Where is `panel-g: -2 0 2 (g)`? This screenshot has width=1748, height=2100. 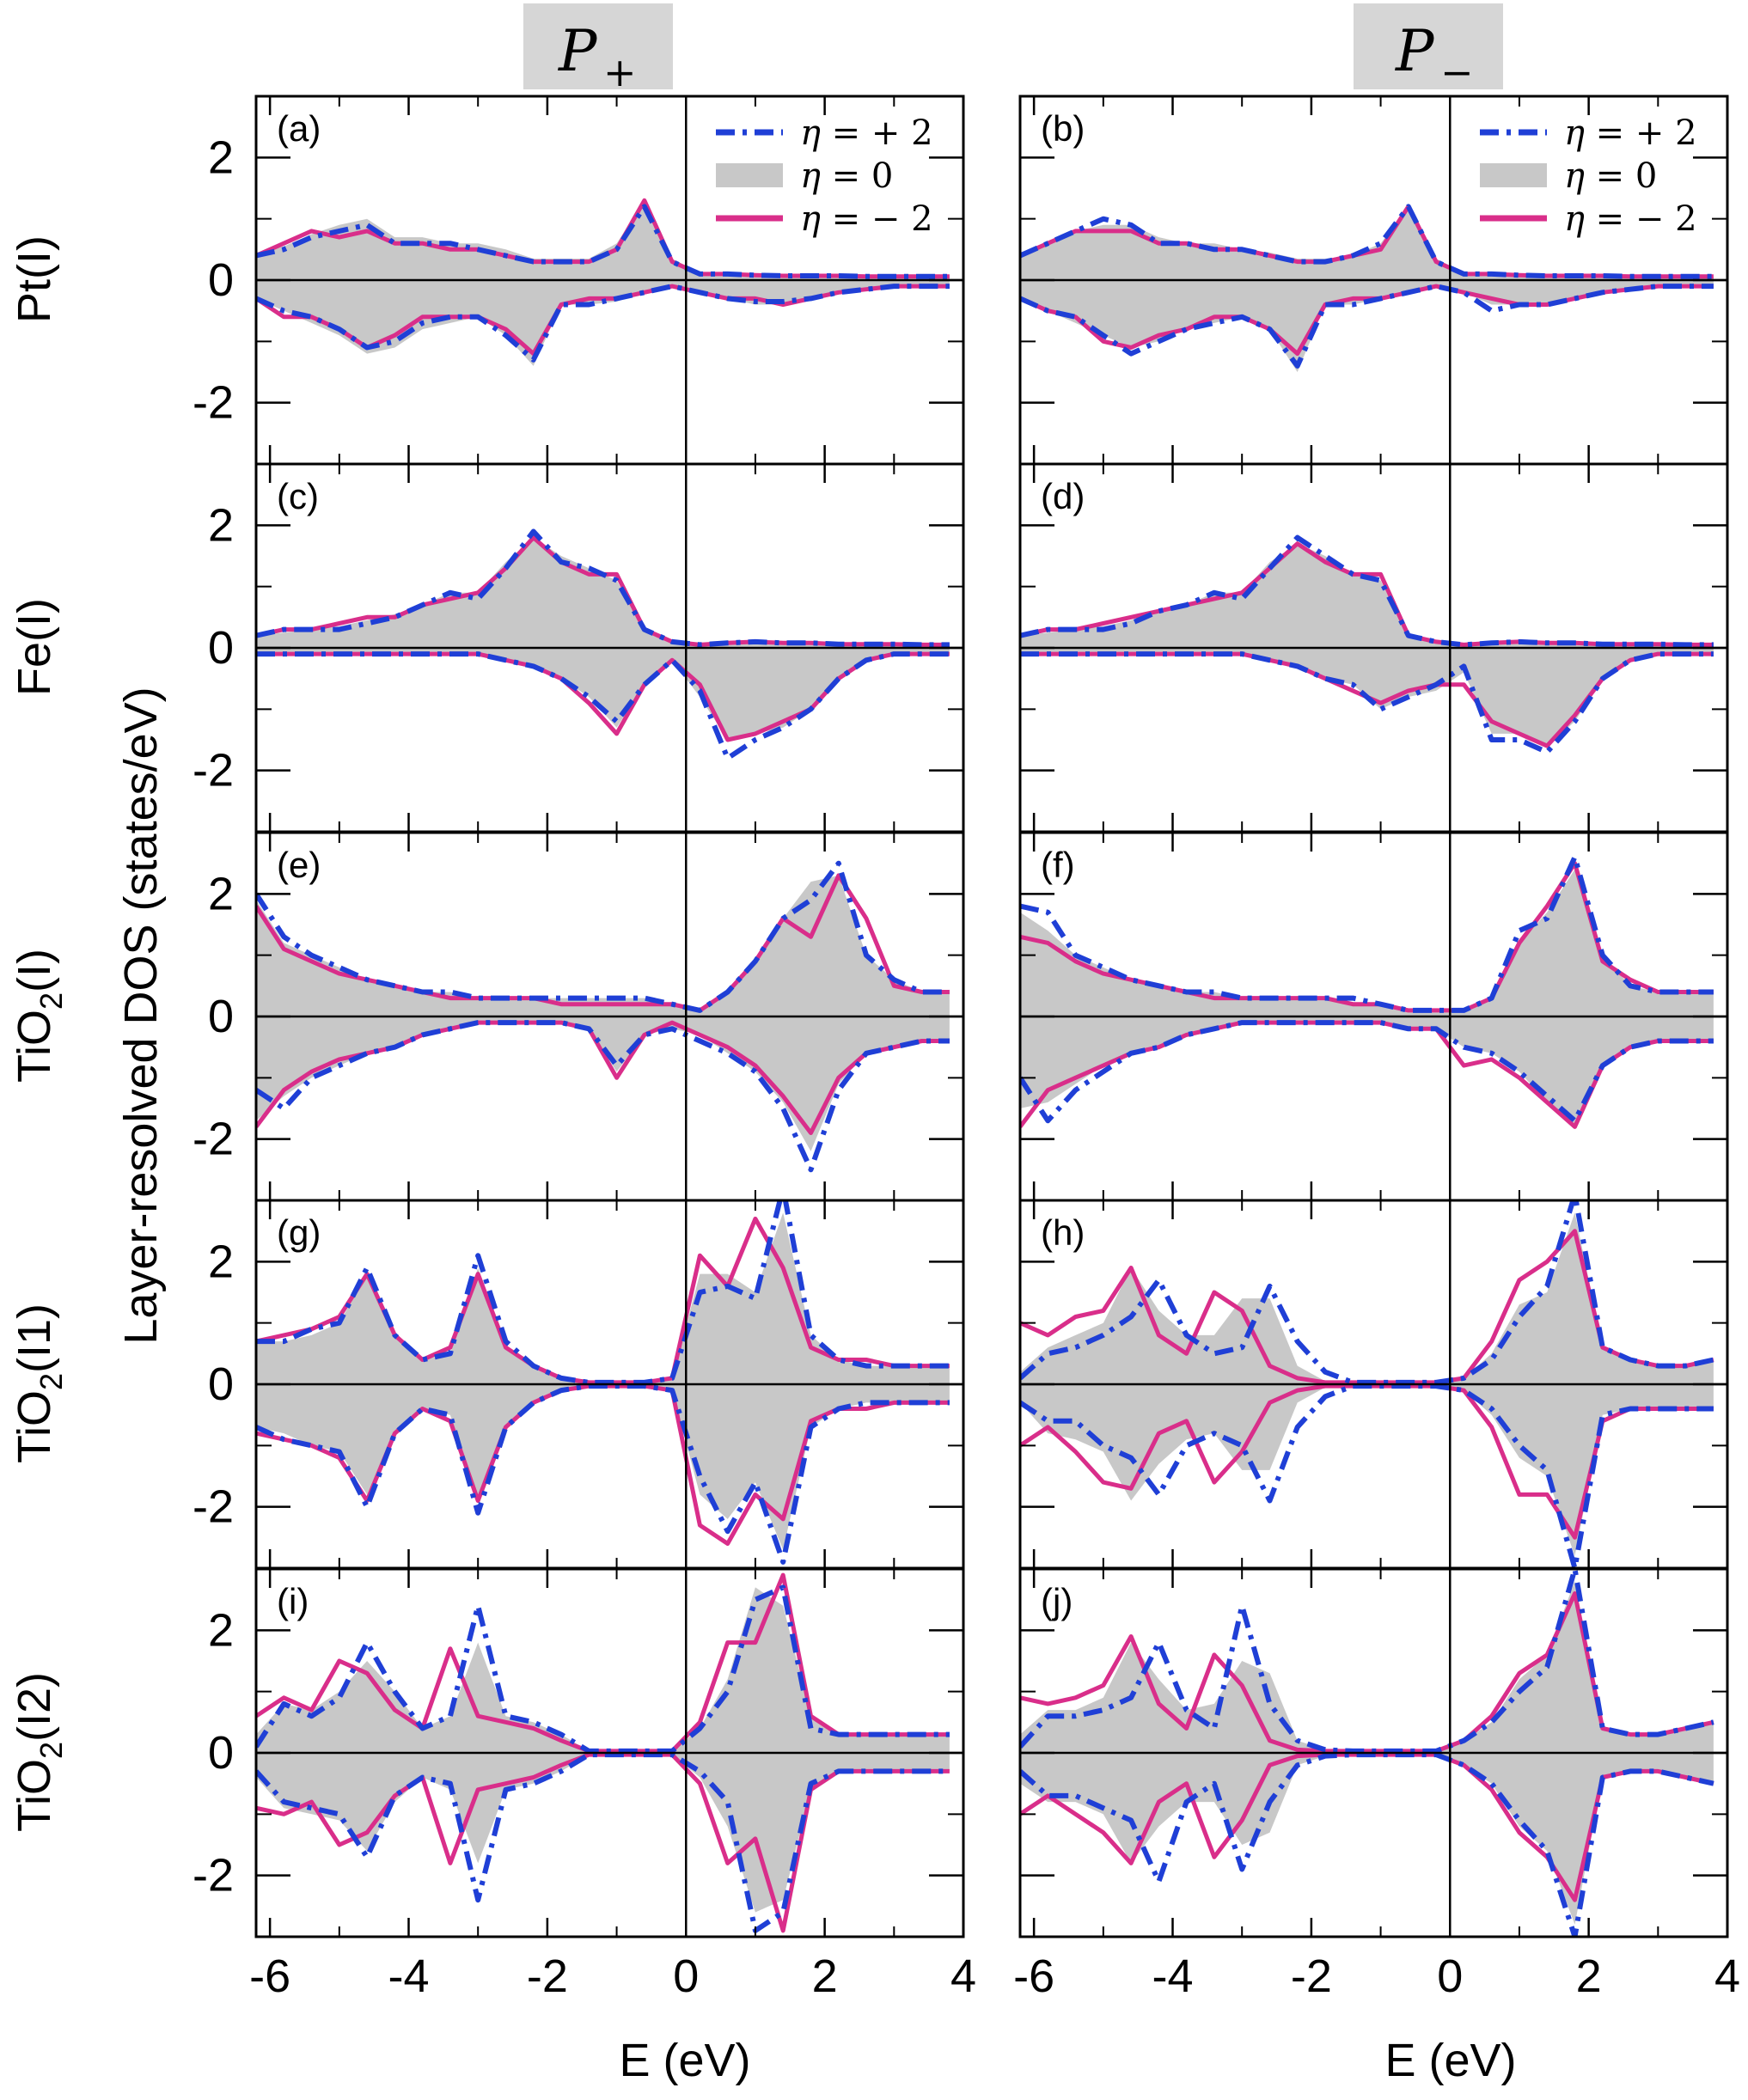
panel-g: -2 0 2 (g) is located at coordinates (579, 1384).